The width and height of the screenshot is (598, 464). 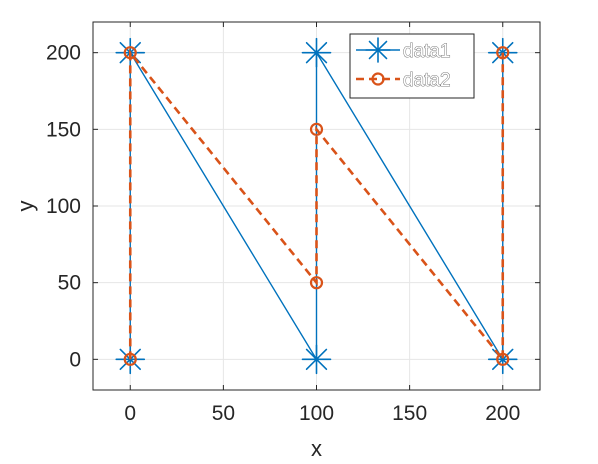 What do you see at coordinates (25, 206) in the screenshot?
I see `y-axis-label: y` at bounding box center [25, 206].